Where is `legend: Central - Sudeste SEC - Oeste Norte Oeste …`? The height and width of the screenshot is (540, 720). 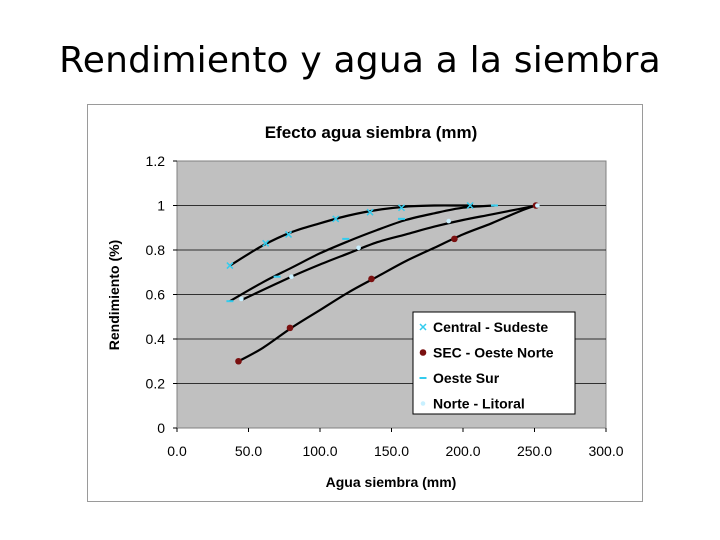 legend: Central - Sudeste SEC - Oeste Norte Oeste … is located at coordinates (494, 363).